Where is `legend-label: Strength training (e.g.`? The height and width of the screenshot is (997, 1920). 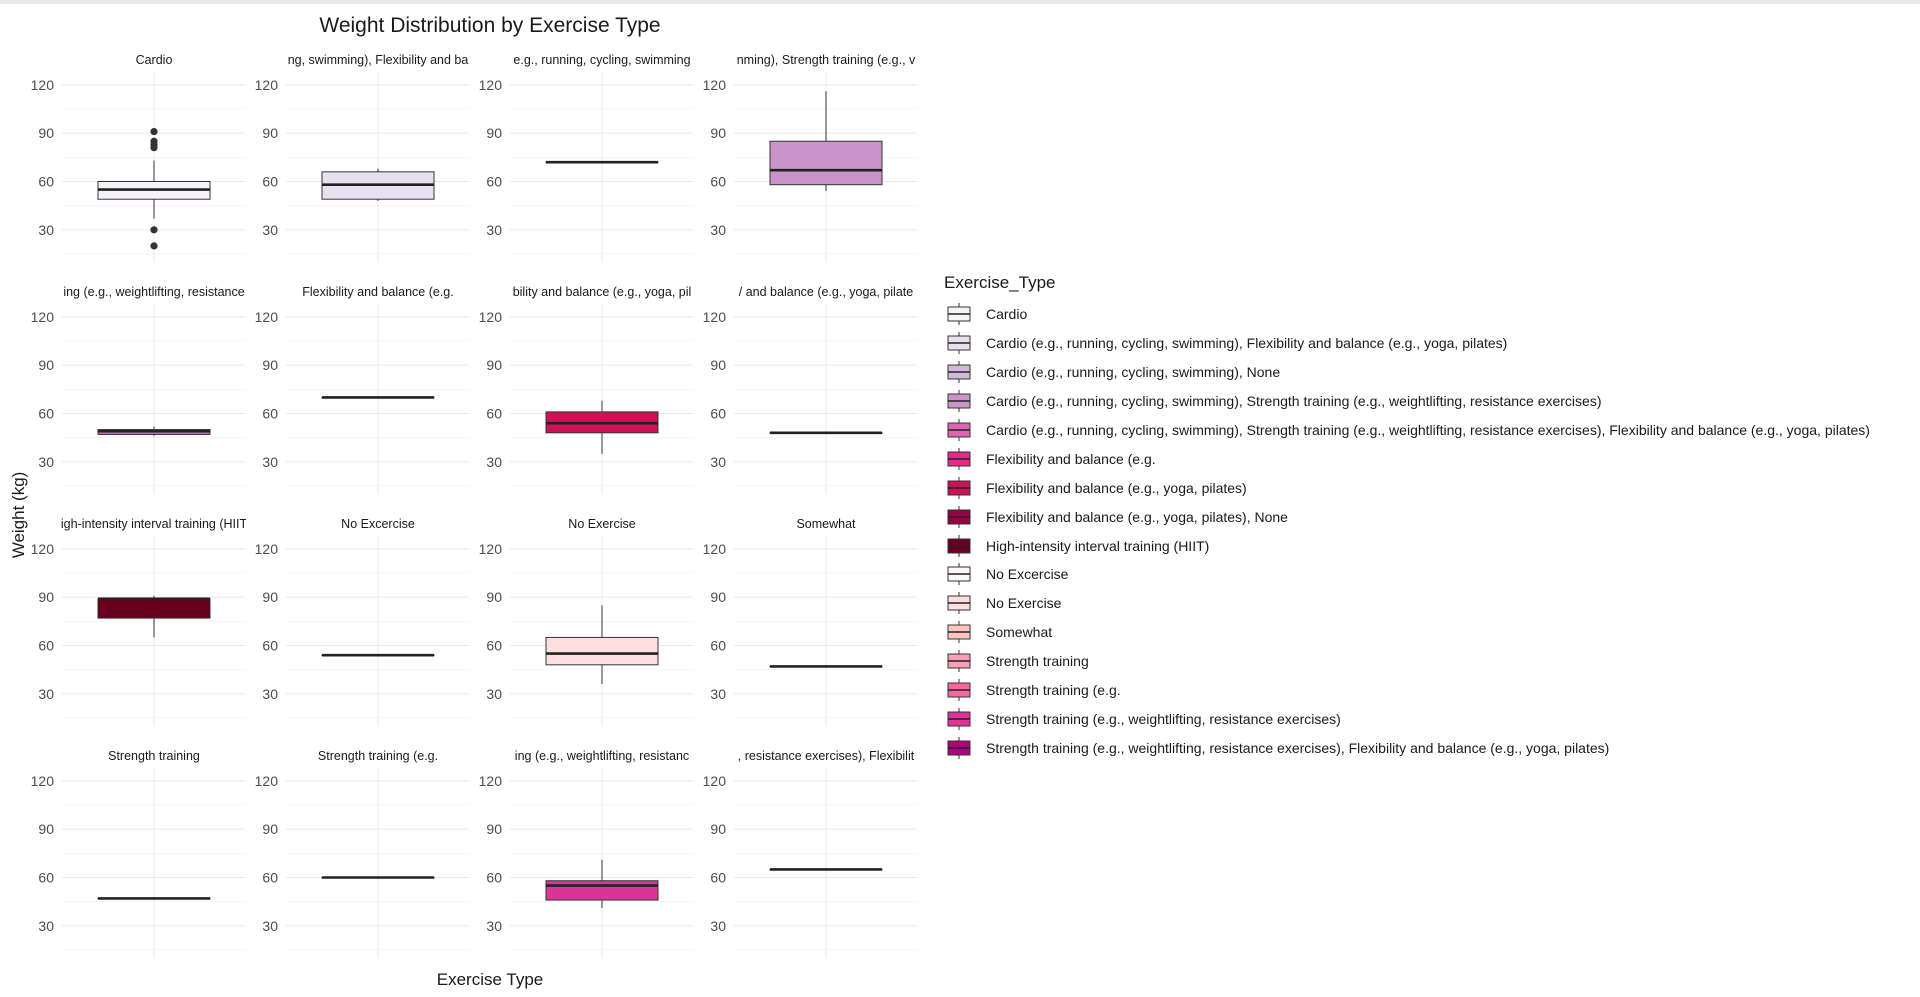
legend-label: Strength training (e.g. is located at coordinates (1053, 690).